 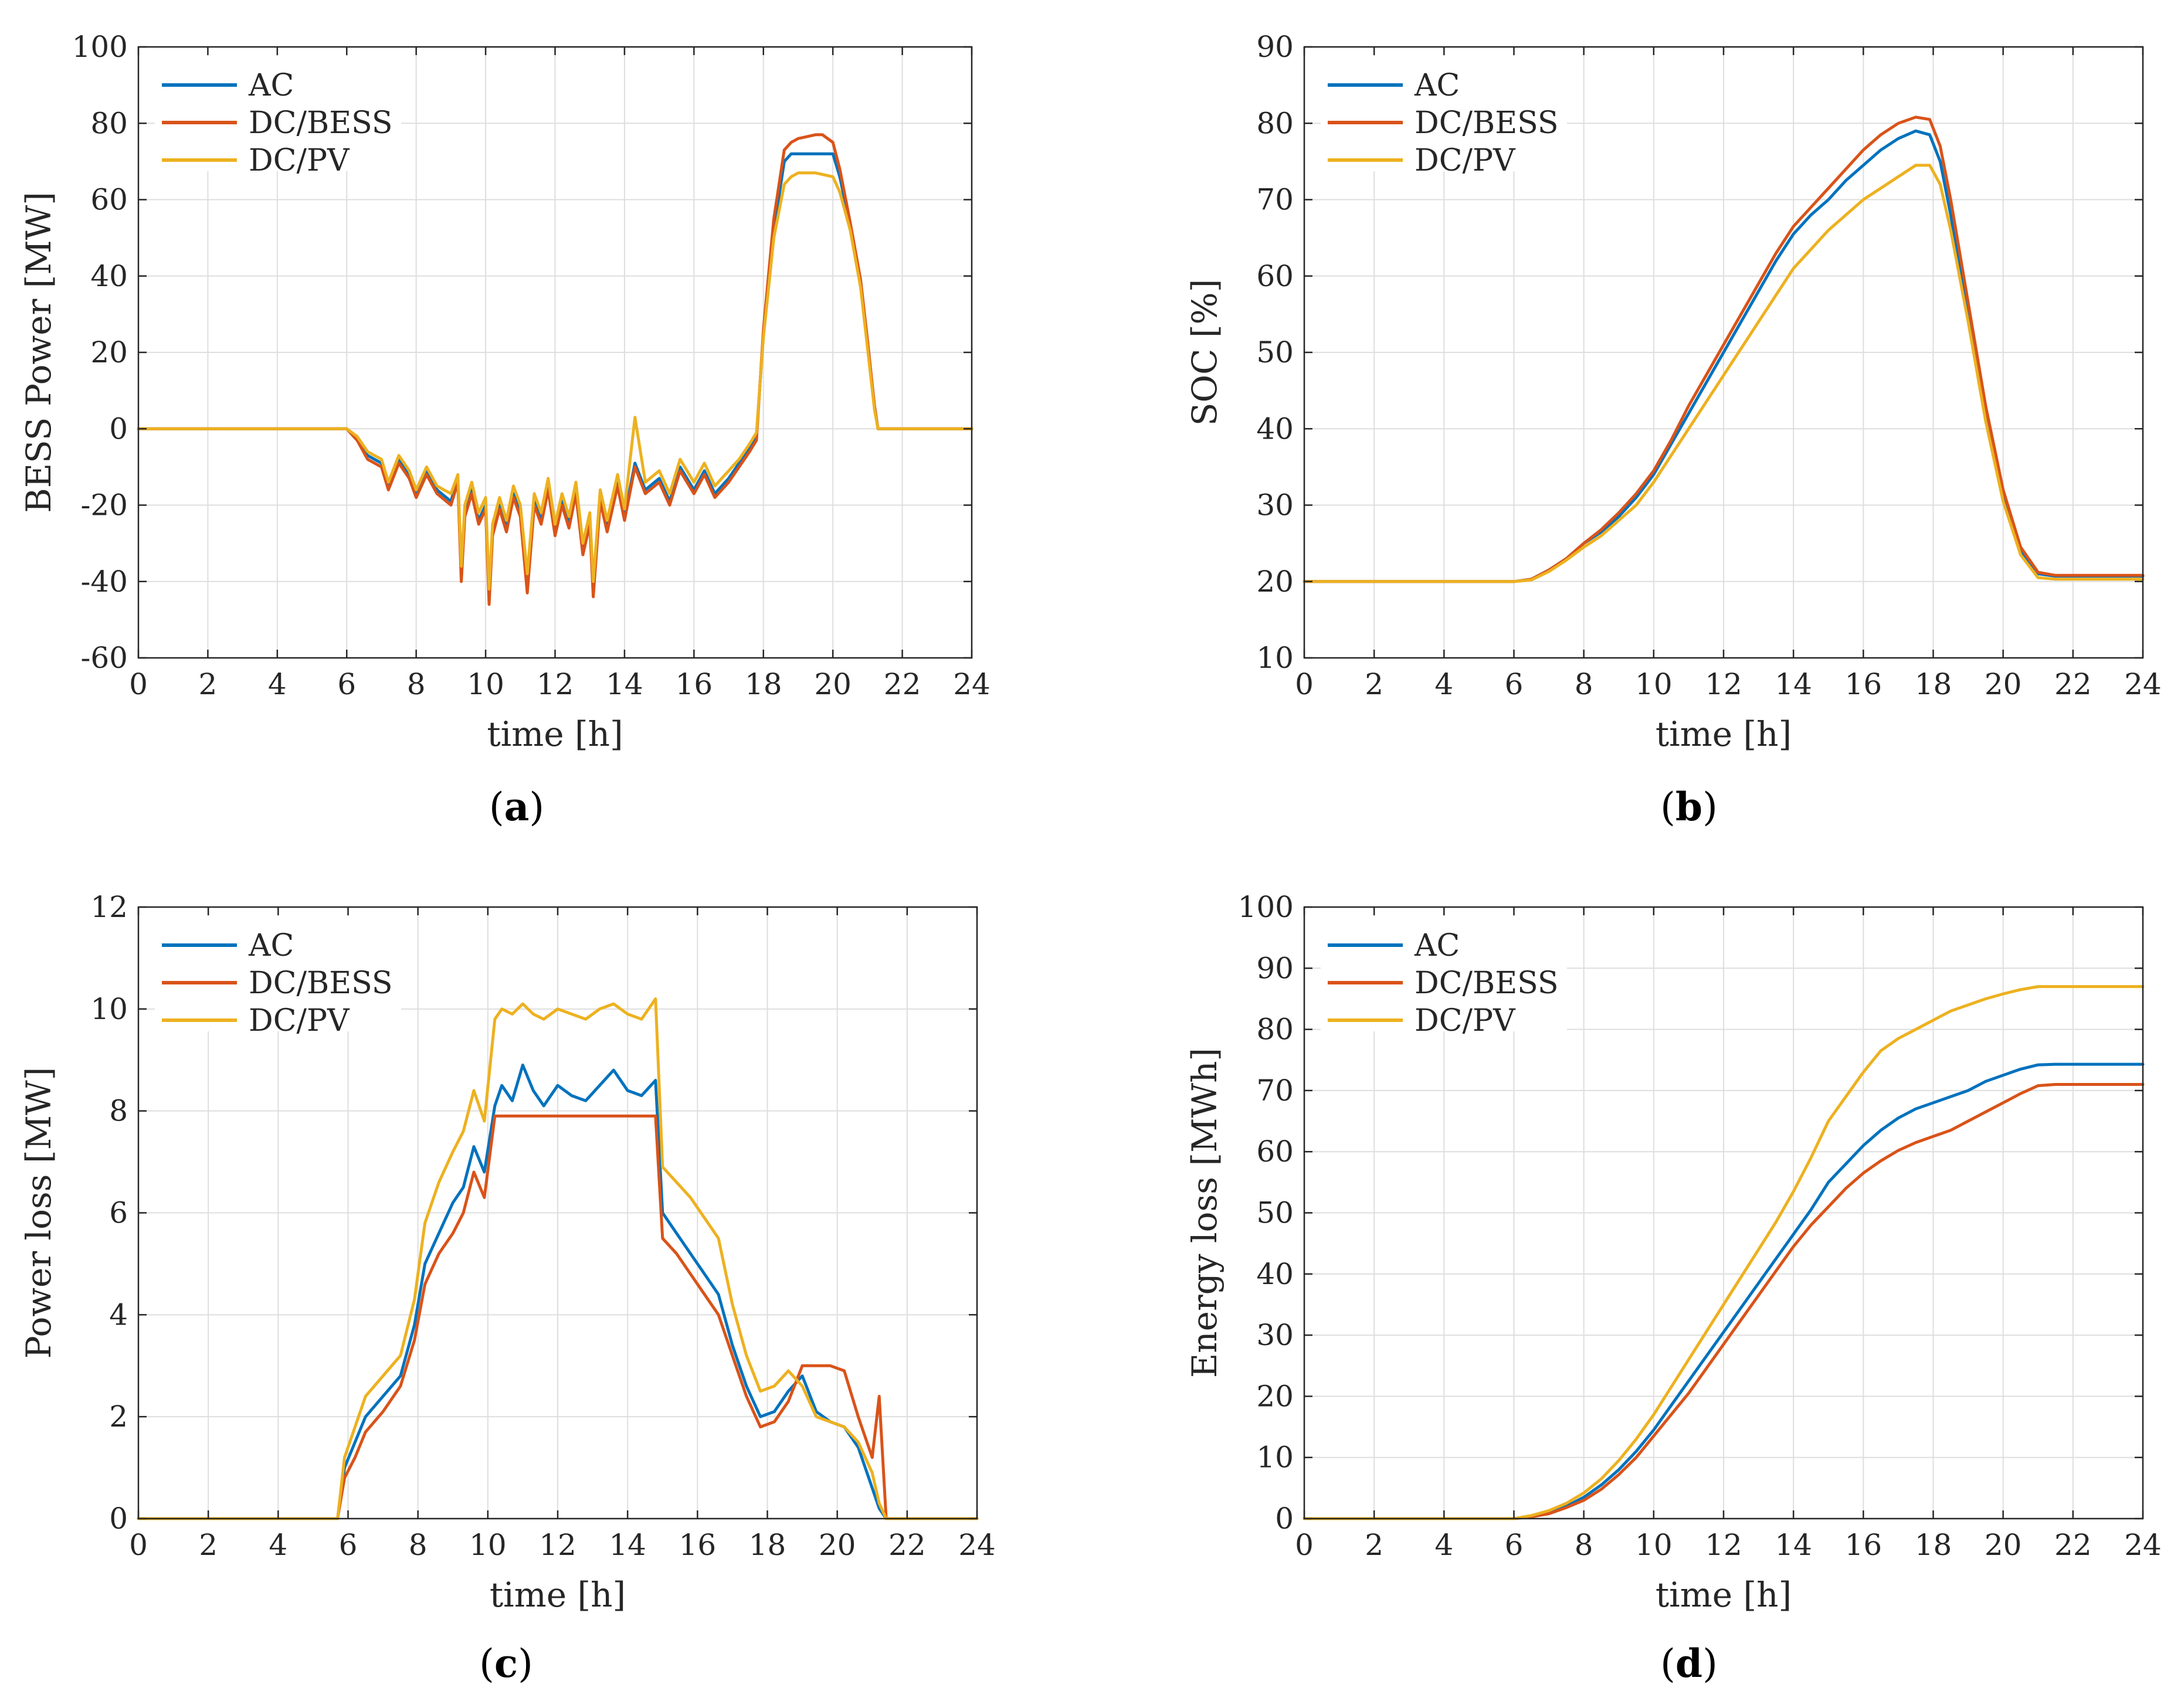 I want to click on legend-label: AC, so click(x=271, y=85).